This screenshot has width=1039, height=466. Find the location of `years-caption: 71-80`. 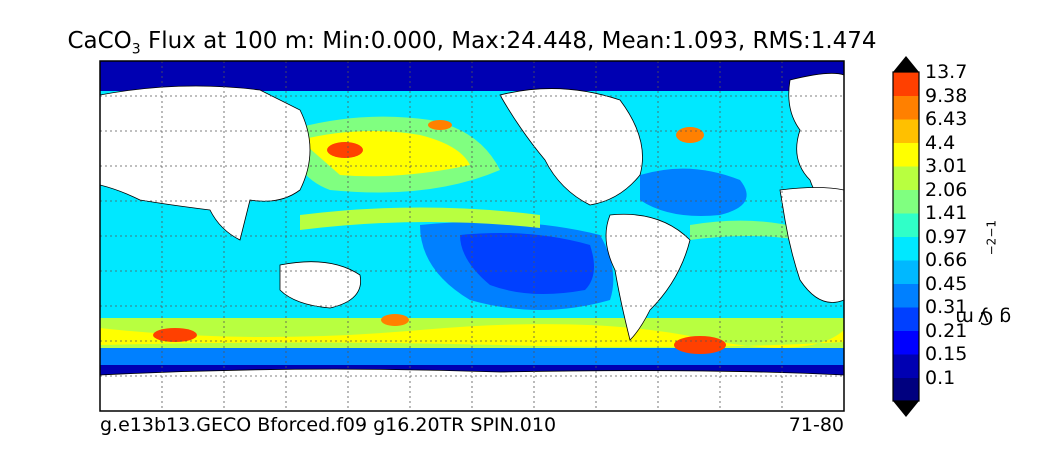

years-caption: 71-80 is located at coordinates (816, 425).